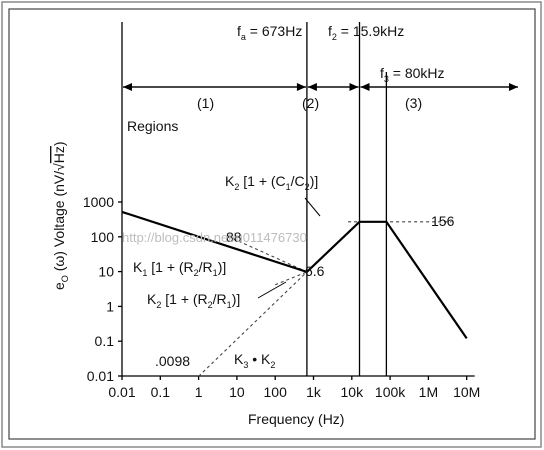 This screenshot has width=544, height=450. What do you see at coordinates (254, 360) in the screenshot?
I see `k3-k2-annotation: K3 • K2` at bounding box center [254, 360].